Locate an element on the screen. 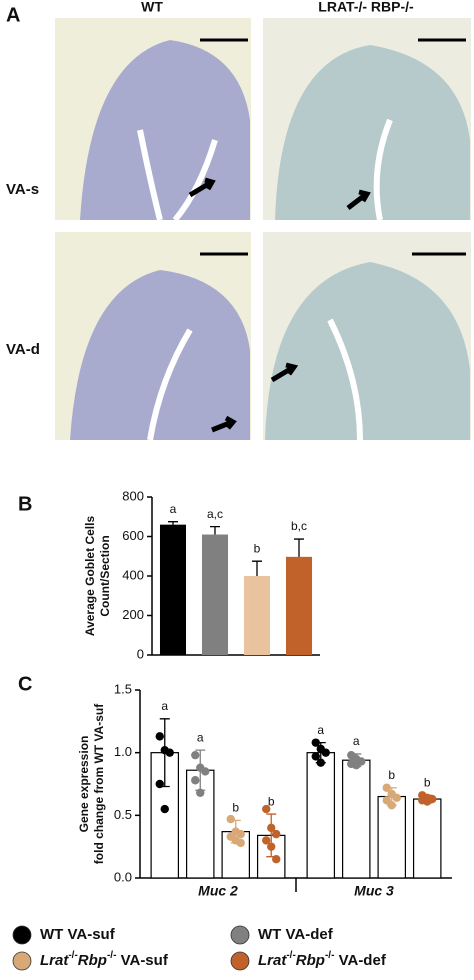 Image resolution: width=474 pixels, height=980 pixels. legend-label: Lrat-/-Rbp-/- VA-def is located at coordinates (322, 959).